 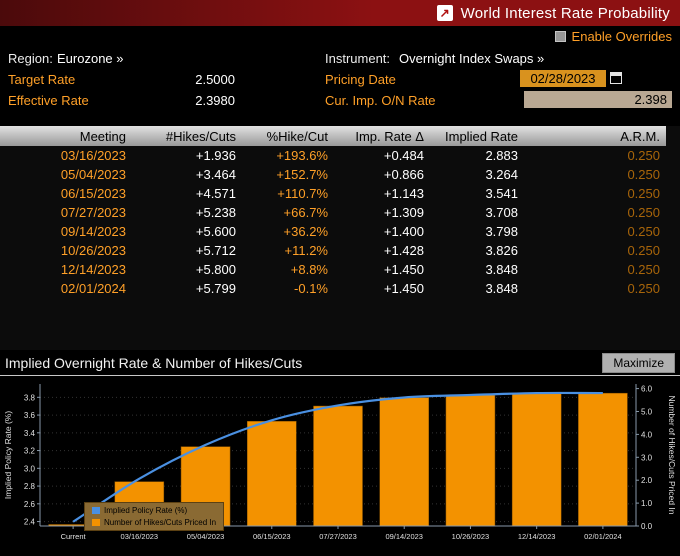 What do you see at coordinates (333, 155) in the screenshot?
I see `table-row: 03/16/2023 +1.936 +193.6% +0.484 2.883 0.250` at bounding box center [333, 155].